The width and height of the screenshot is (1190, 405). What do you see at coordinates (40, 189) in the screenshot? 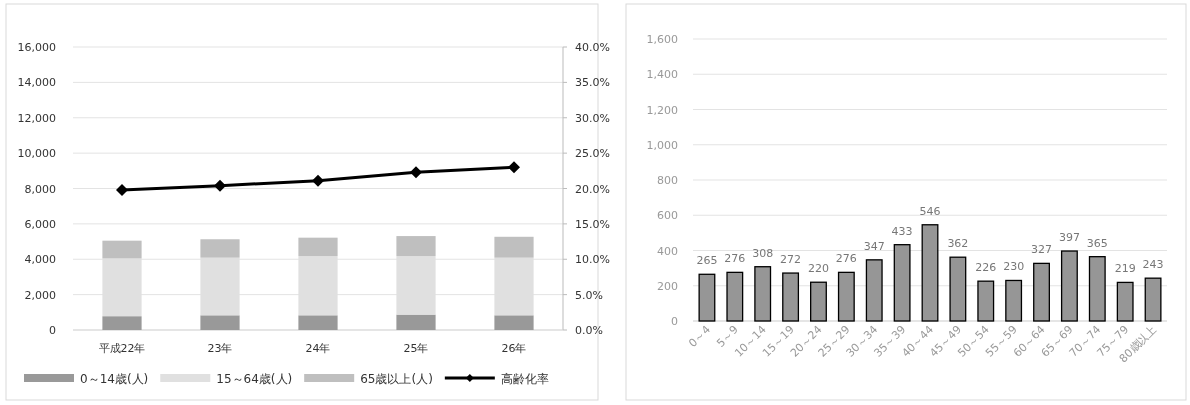
I see `y-tick-label: 8,000` at bounding box center [40, 189].